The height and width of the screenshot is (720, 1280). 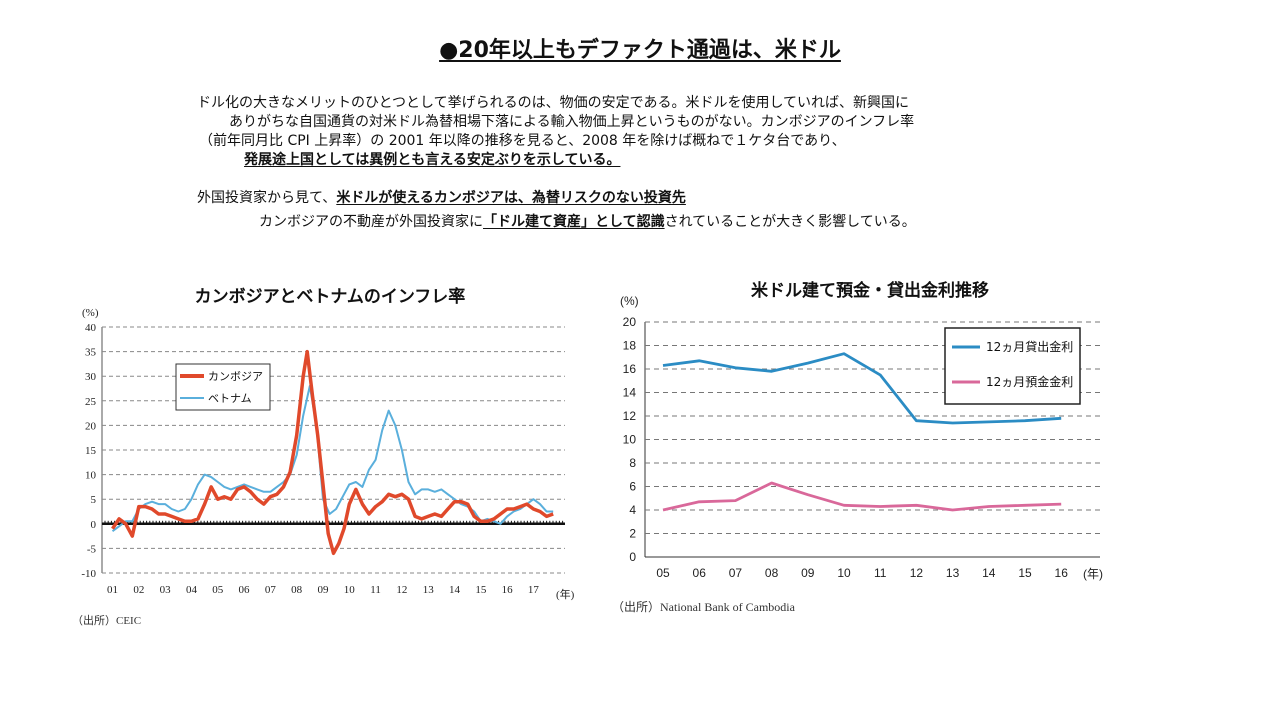 I want to click on chart-1-y-unit: (%), so click(x=90, y=313).